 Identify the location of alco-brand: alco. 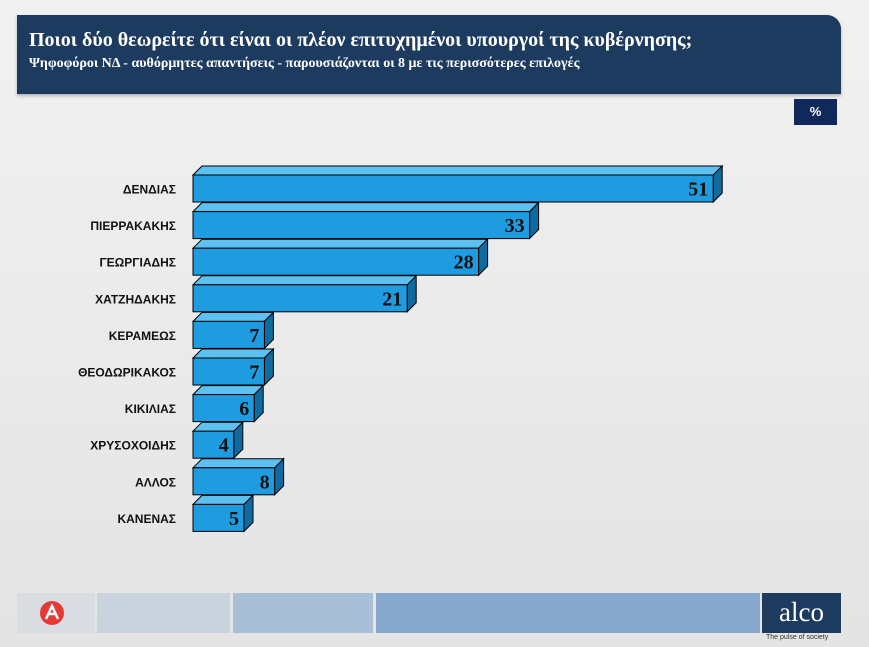
(801, 612).